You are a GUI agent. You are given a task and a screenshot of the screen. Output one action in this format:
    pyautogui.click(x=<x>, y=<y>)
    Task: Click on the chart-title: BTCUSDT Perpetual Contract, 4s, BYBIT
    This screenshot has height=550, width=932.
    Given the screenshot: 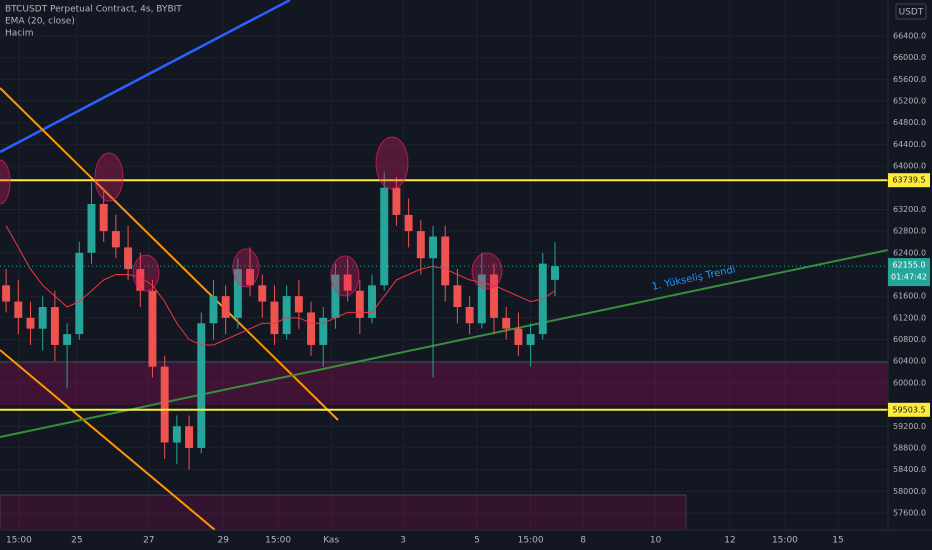 What is the action you would take?
    pyautogui.click(x=93, y=10)
    